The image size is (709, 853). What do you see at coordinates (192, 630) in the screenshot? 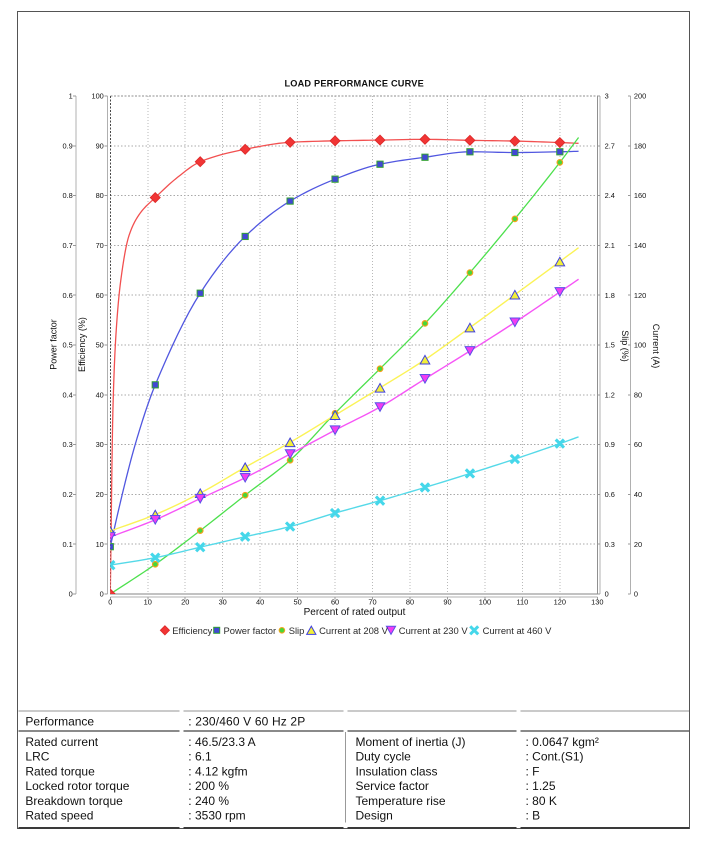
I see `svg-text: Efficiency` at bounding box center [192, 630].